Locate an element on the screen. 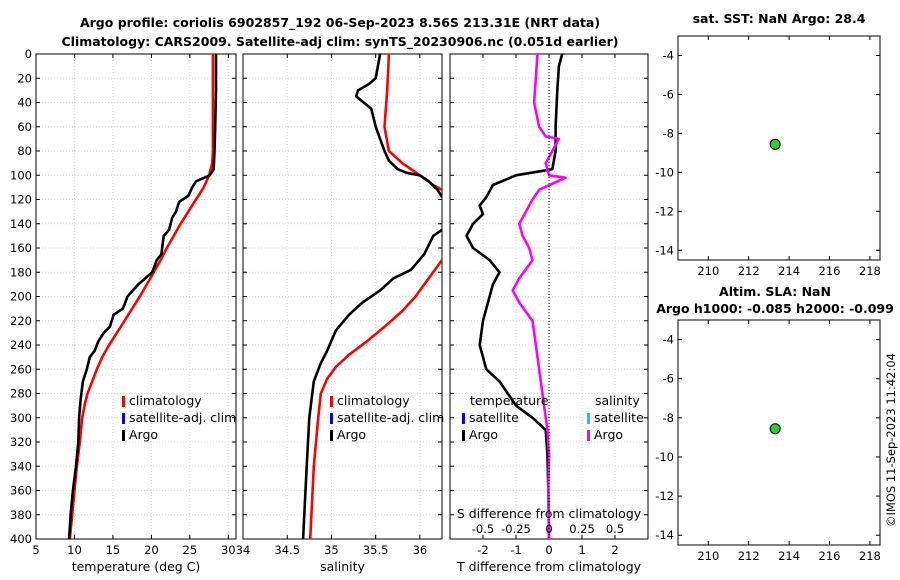 The image size is (900, 580). y-tick-label: 300 is located at coordinates (21, 418).